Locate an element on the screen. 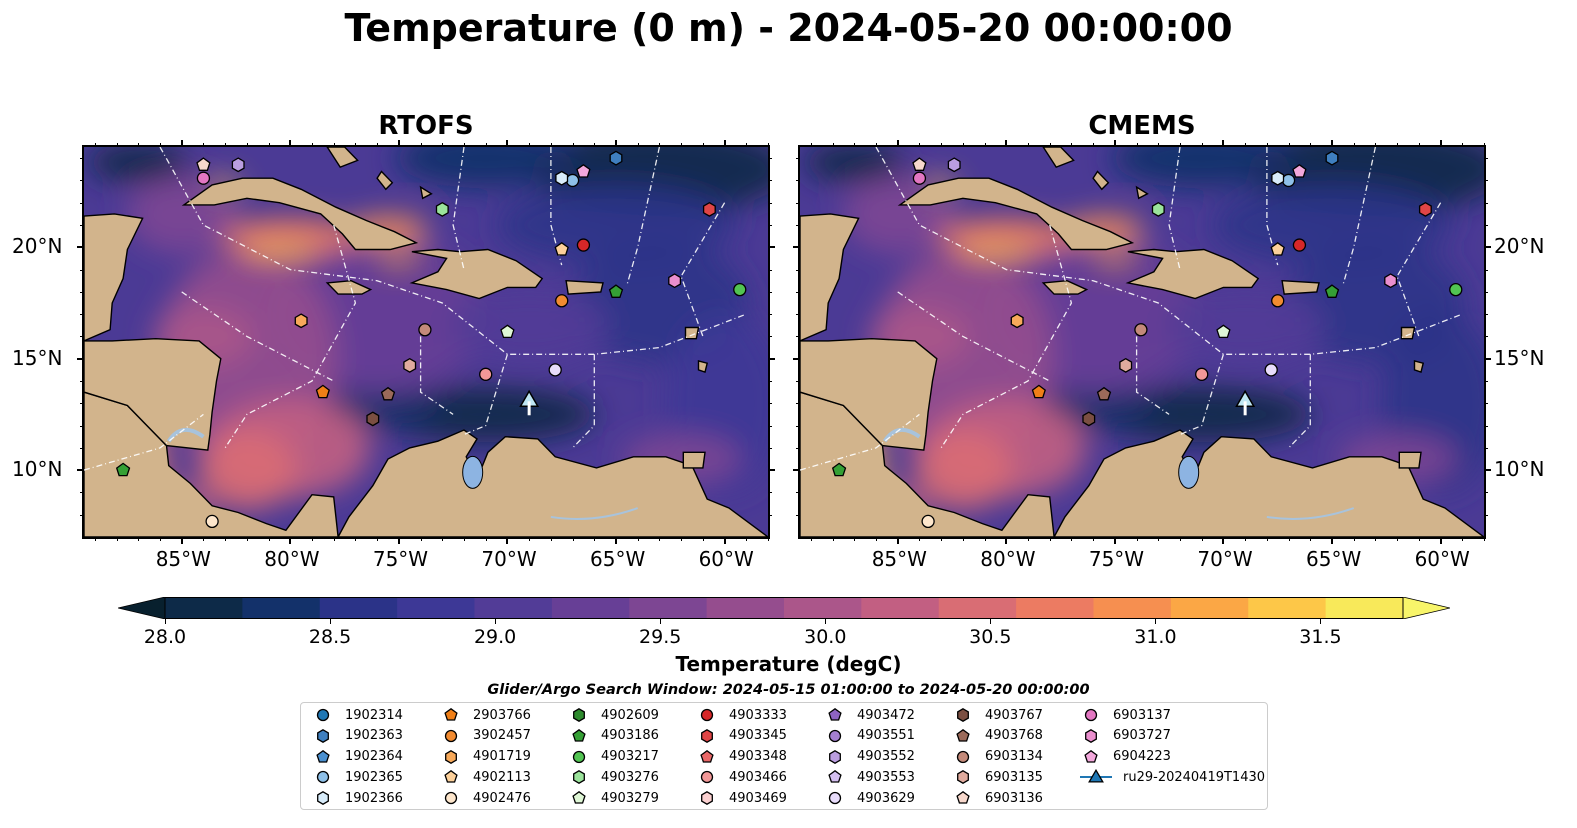 The image size is (1577, 828). lon-label: 70°W is located at coordinates (509, 559).